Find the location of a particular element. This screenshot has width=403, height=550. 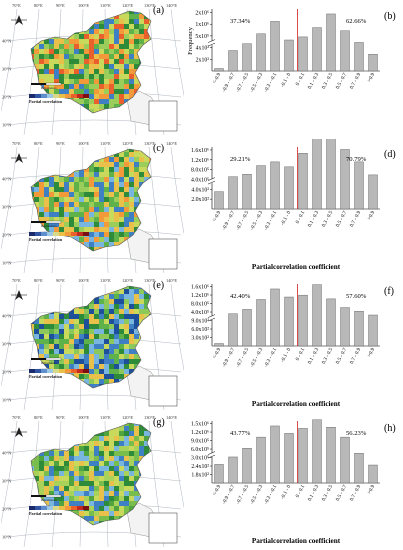

longitude-tick-label: 140°E is located at coordinates (171, 143).